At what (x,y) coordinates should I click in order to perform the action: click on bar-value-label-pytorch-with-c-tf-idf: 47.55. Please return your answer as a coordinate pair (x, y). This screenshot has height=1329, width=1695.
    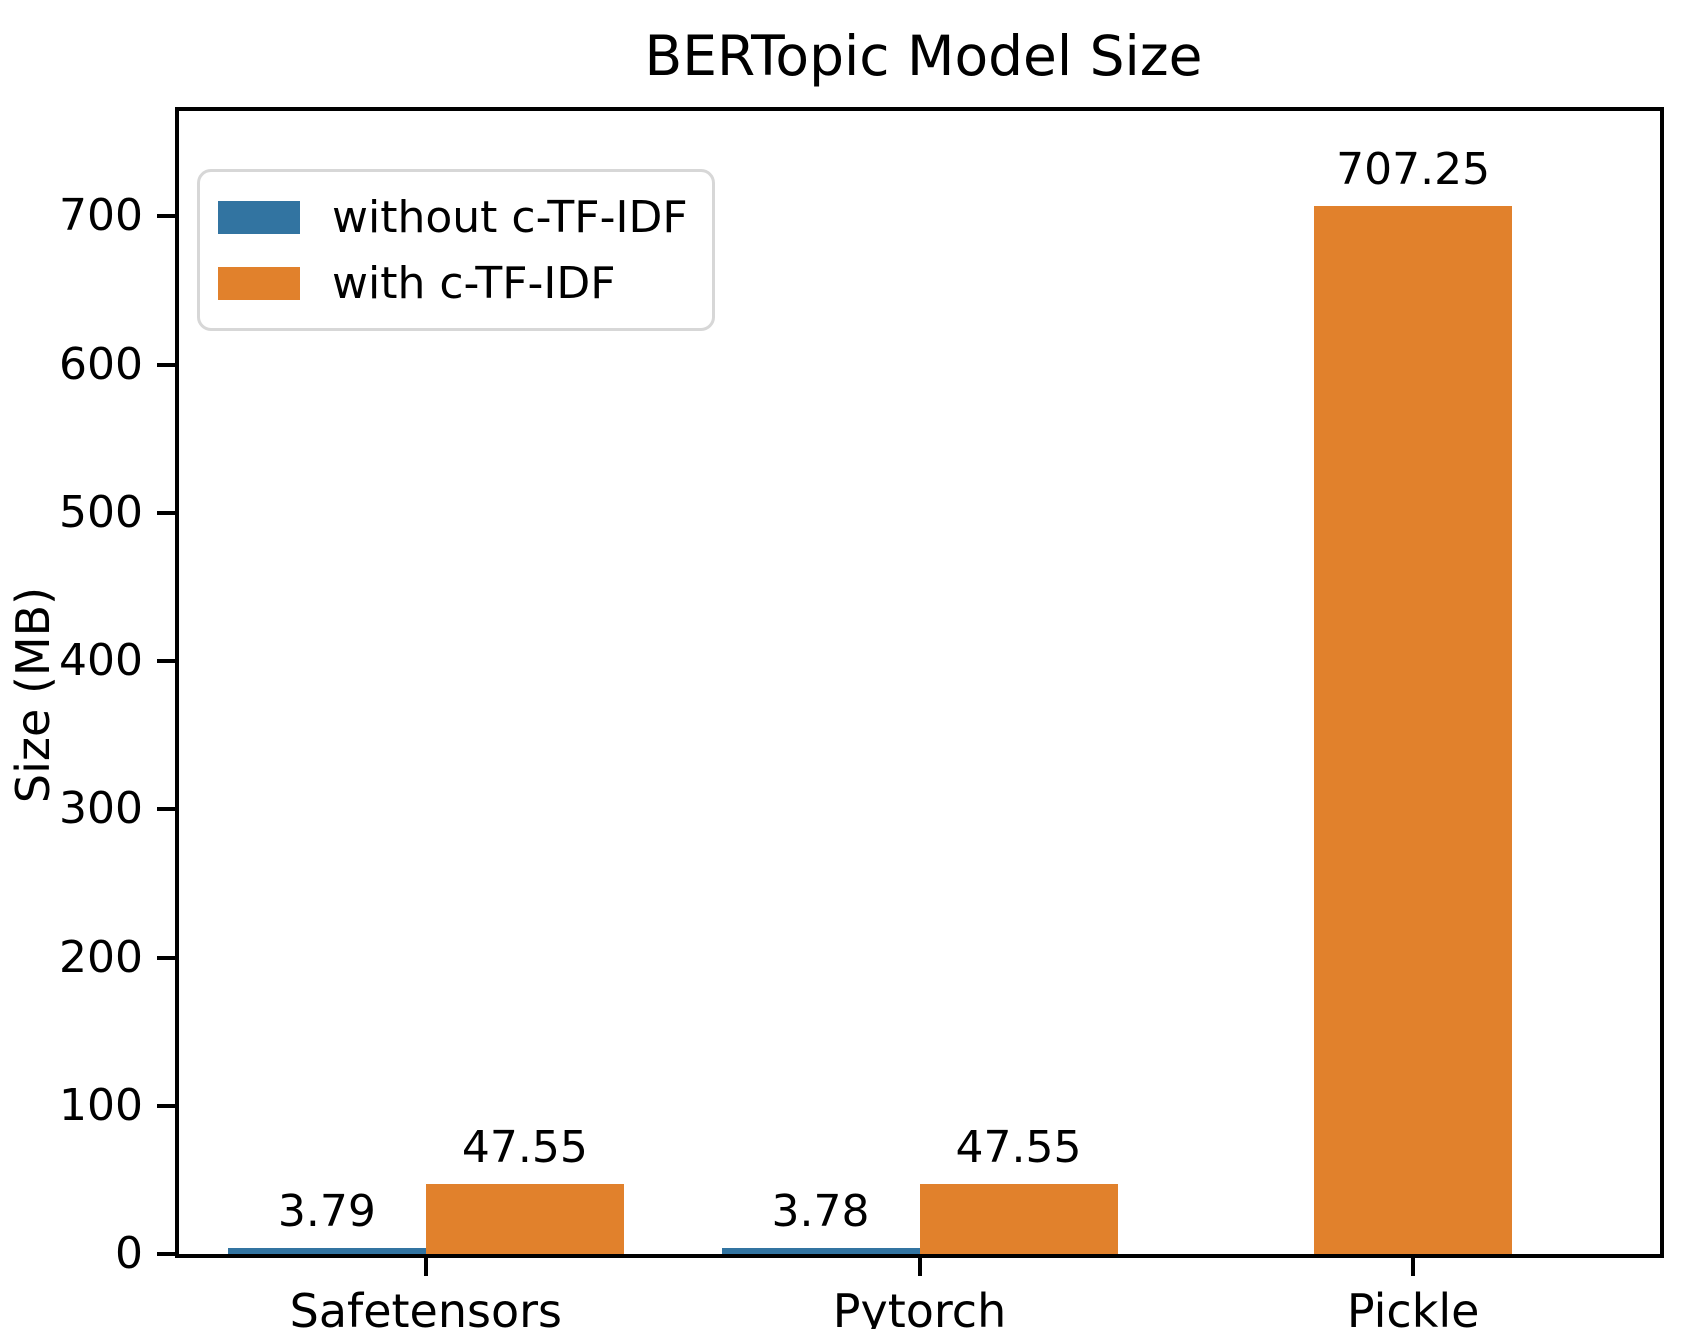
    Looking at the image, I should click on (1018, 1147).